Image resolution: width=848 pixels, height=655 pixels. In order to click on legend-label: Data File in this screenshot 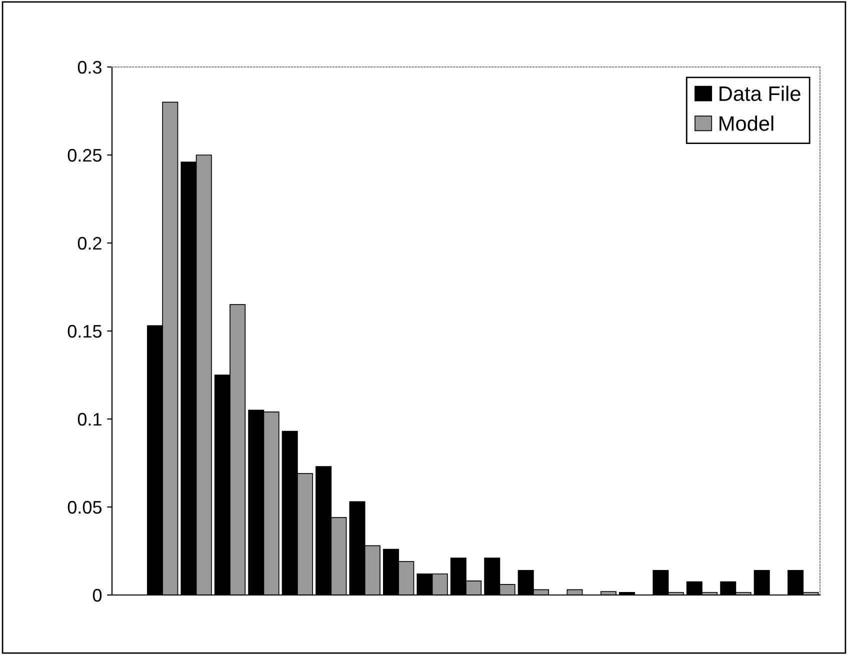, I will do `click(760, 94)`.